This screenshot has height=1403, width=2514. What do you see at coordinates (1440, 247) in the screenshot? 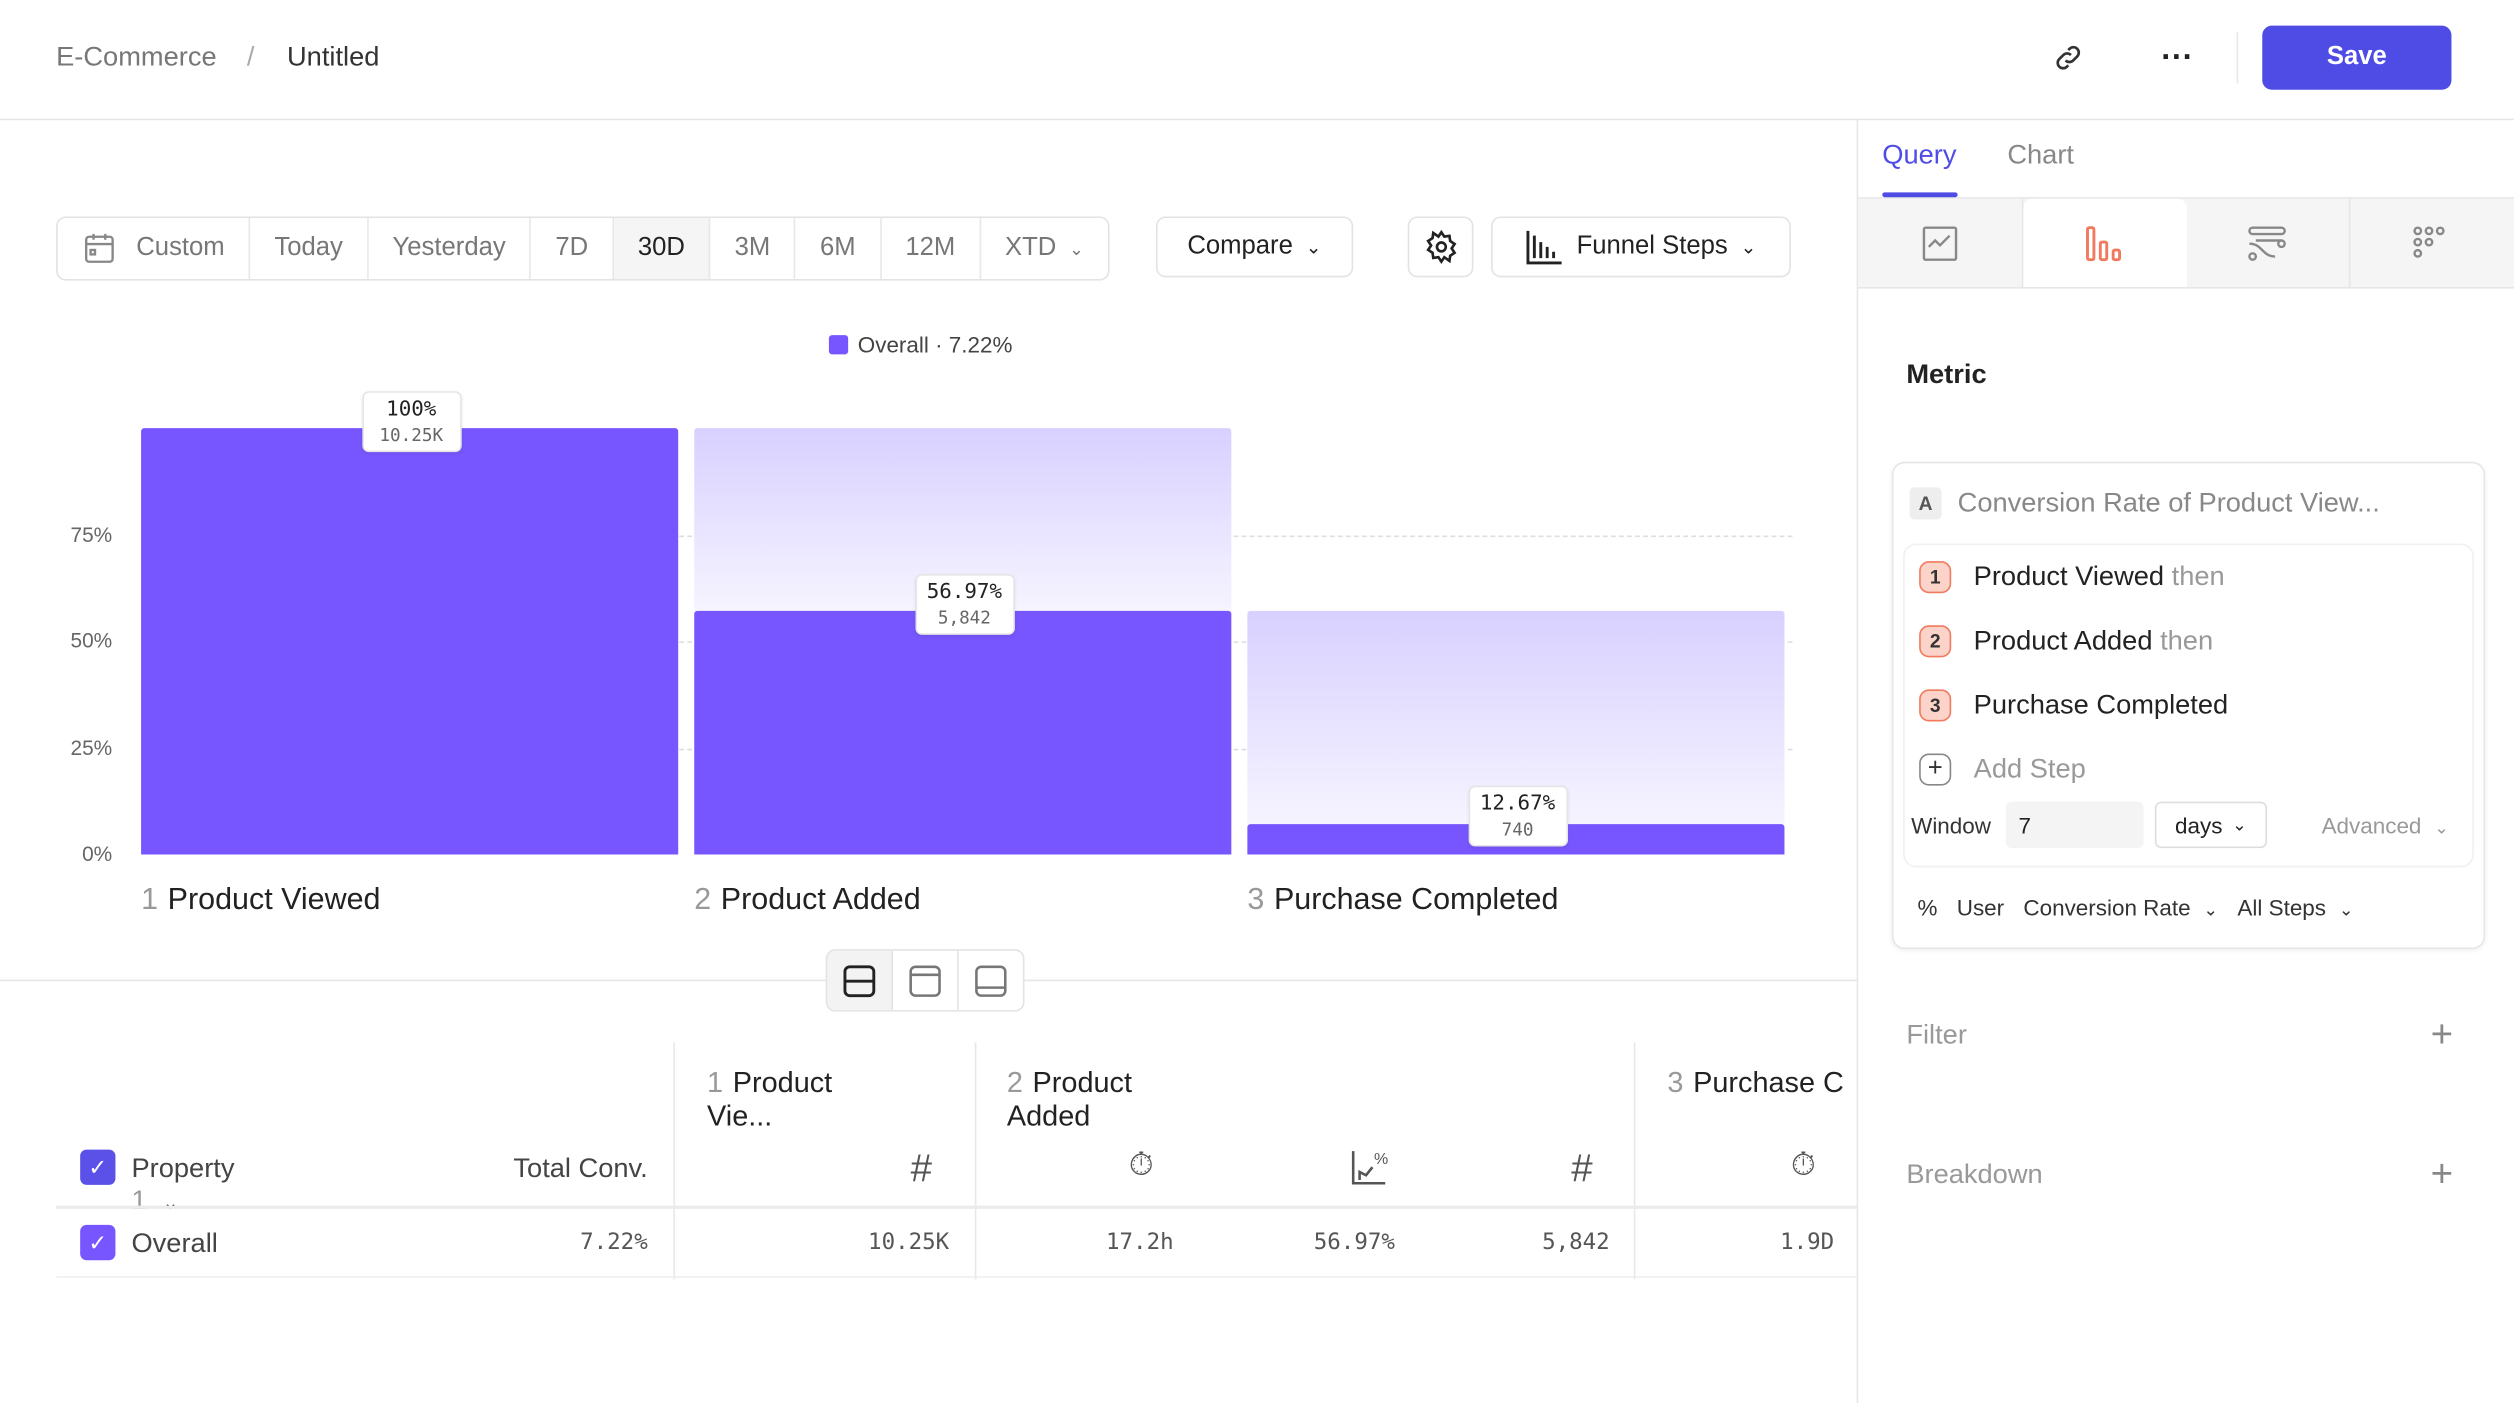
I see `settings-button` at bounding box center [1440, 247].